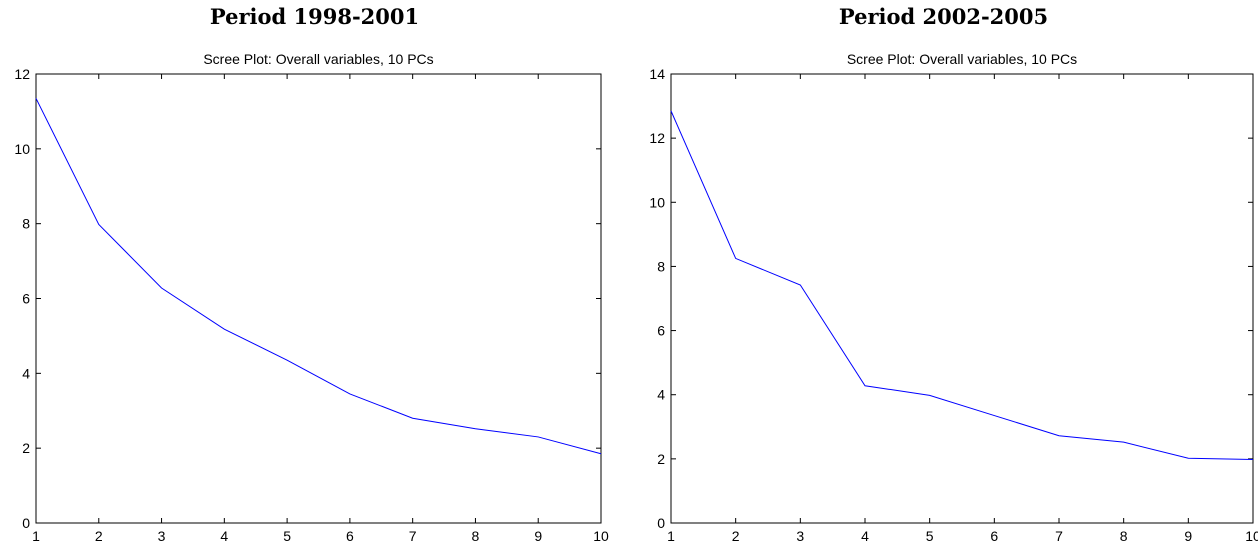 This screenshot has height=550, width=1258. I want to click on period-title: Period 2002-2005, so click(943, 16).